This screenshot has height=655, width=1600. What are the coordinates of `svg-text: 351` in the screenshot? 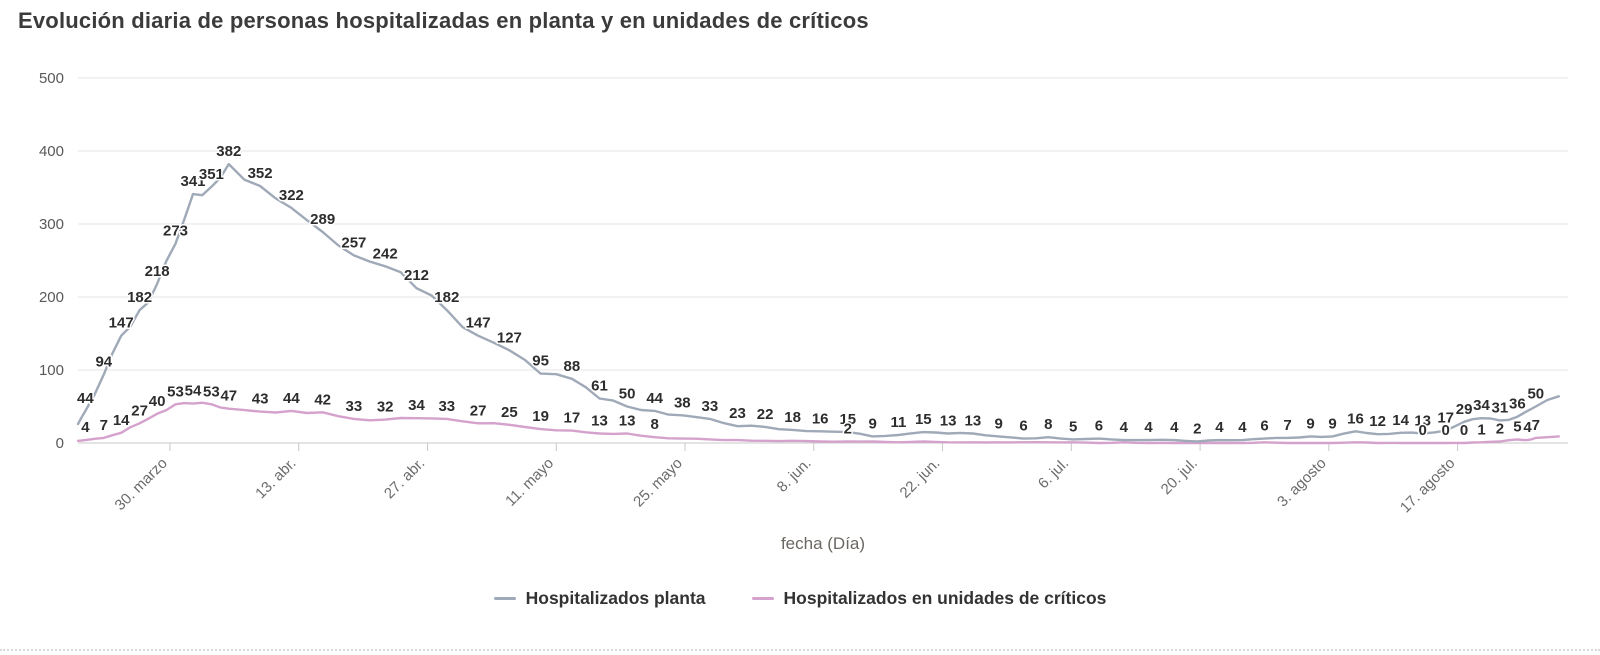 It's located at (211, 174).